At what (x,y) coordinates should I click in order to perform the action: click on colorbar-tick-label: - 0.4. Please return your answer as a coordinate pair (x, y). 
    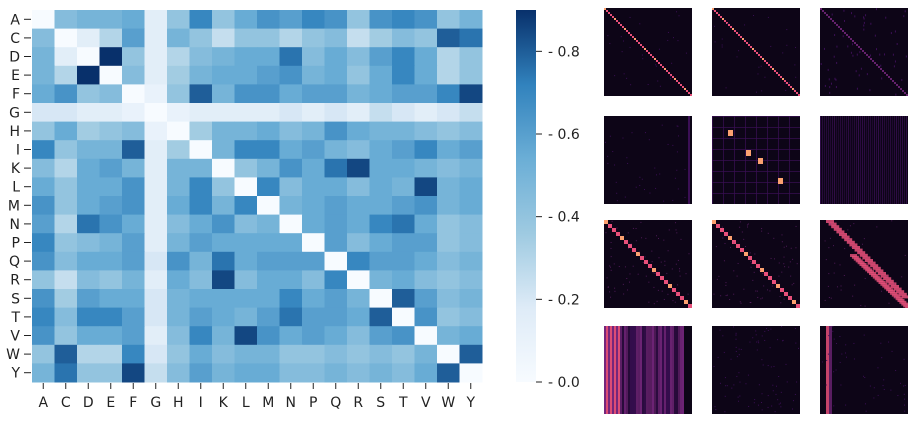
    Looking at the image, I should click on (564, 218).